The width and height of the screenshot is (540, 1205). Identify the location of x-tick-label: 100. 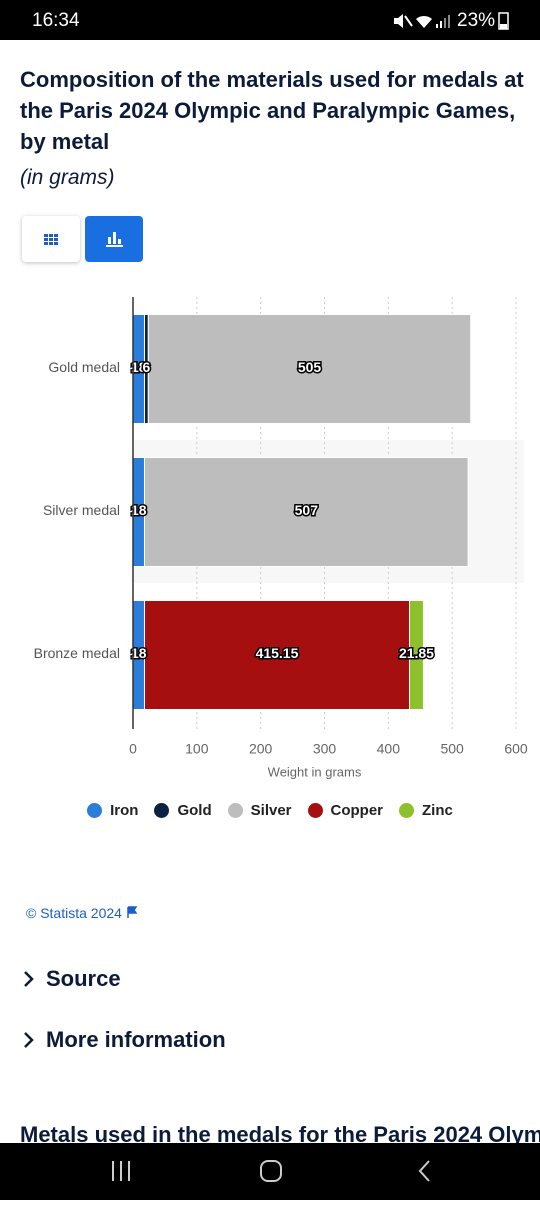
(197, 749).